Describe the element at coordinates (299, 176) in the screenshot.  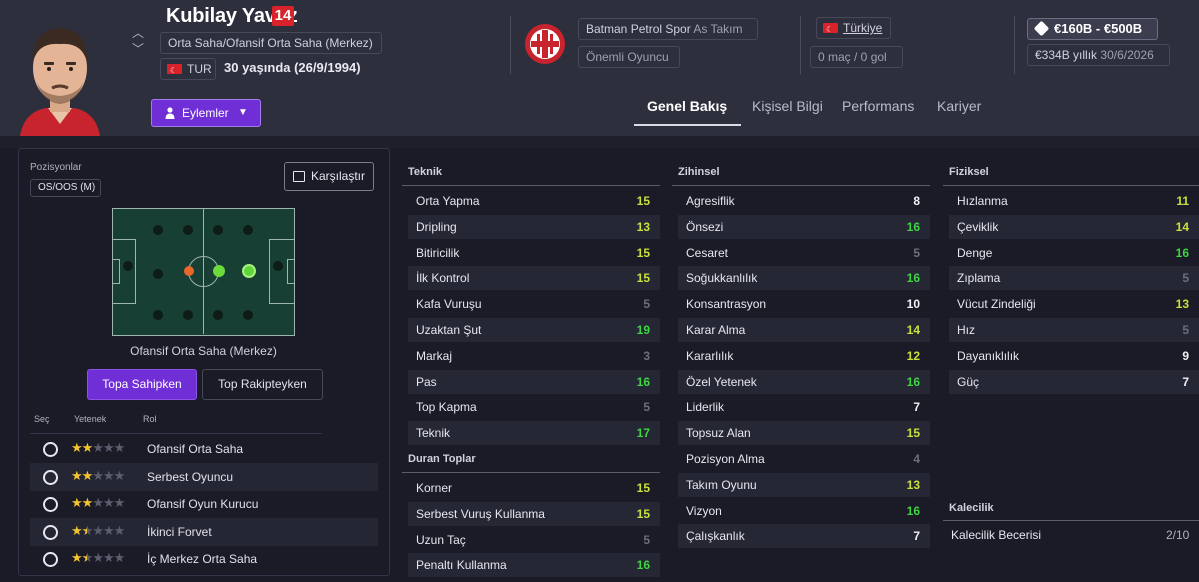
I see `compare-icon` at that location.